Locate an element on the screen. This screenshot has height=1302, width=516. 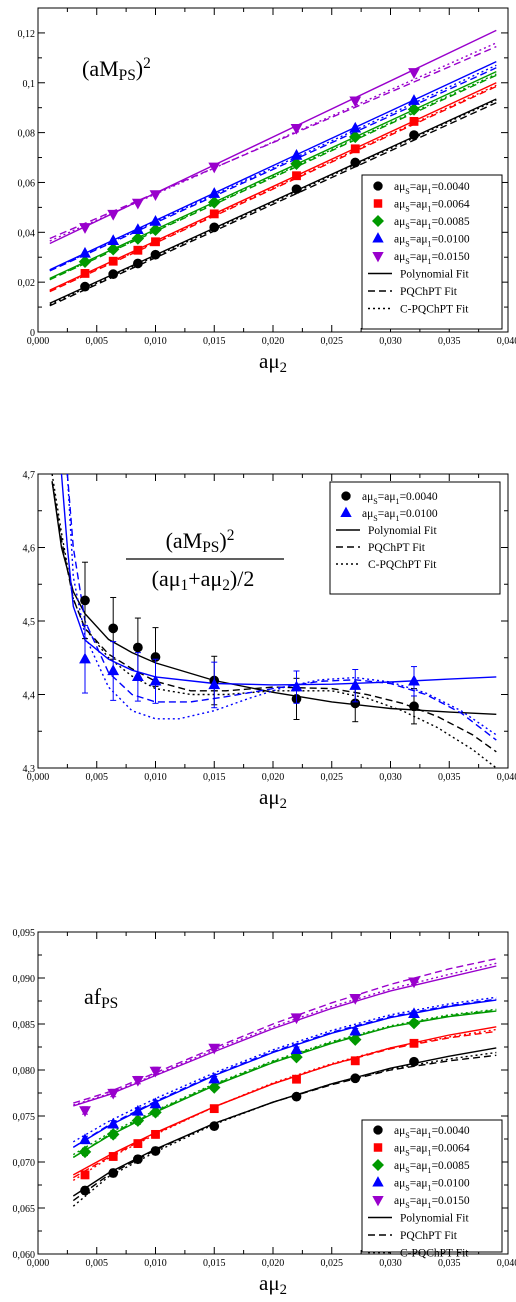
chart-annotation-denominator-part: +aμ is located at coordinates (205, 578).